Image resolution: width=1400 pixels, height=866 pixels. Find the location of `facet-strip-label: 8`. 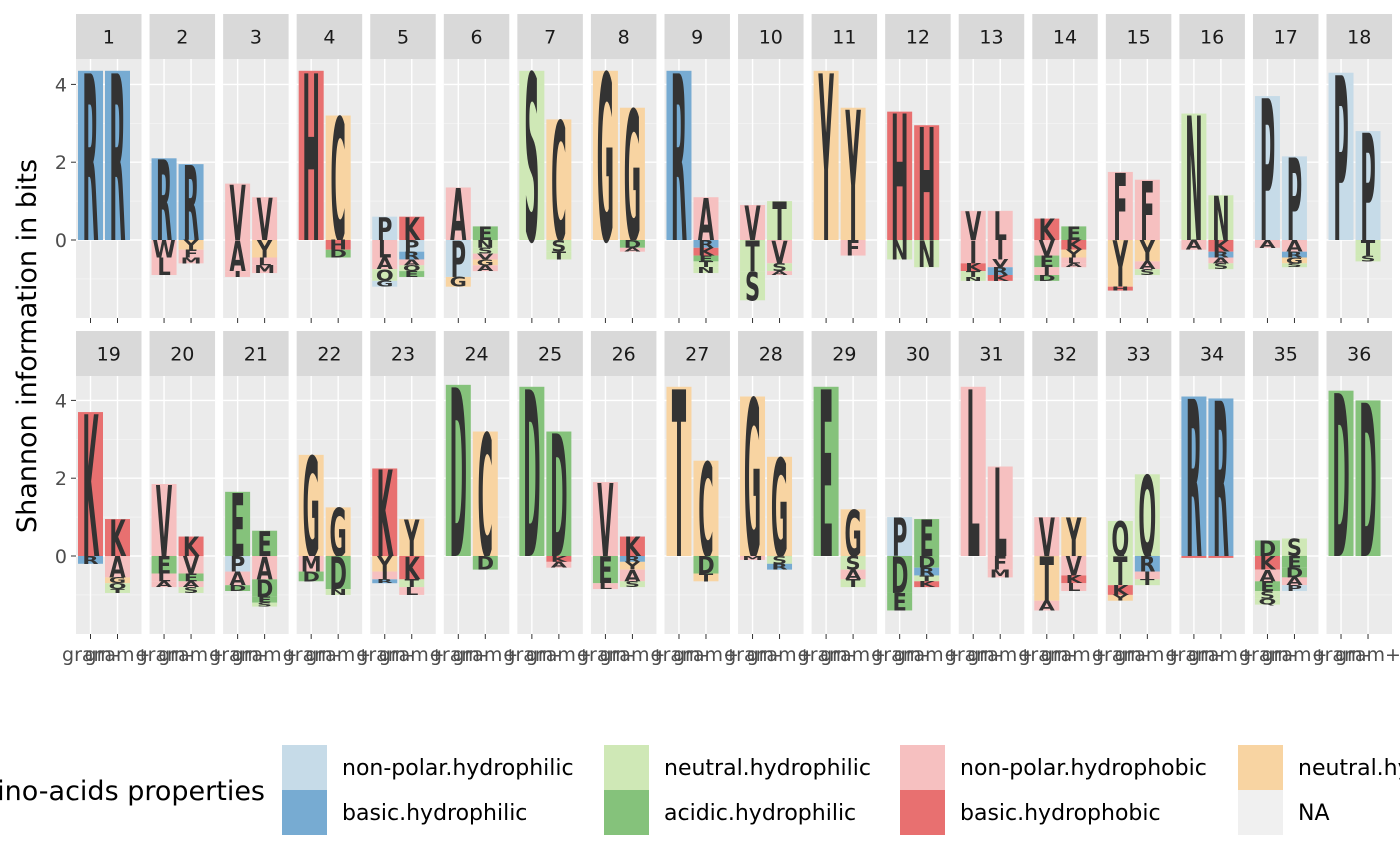

facet-strip-label: 8 is located at coordinates (624, 38).